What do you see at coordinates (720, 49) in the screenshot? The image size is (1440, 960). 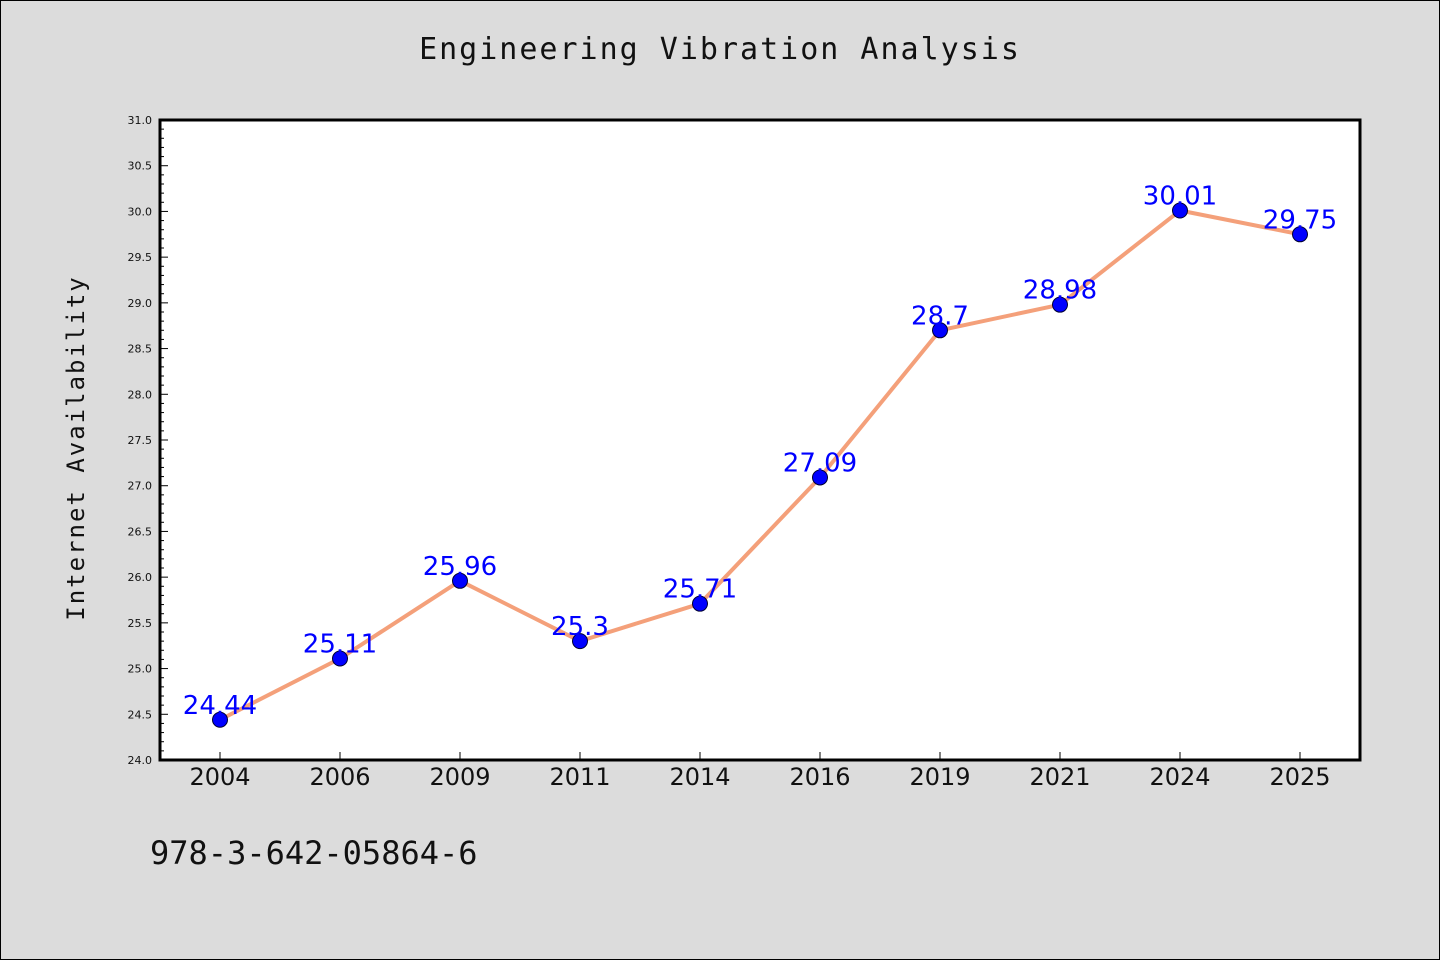 I see `chart-title: Engineering Vibration Analysis` at bounding box center [720, 49].